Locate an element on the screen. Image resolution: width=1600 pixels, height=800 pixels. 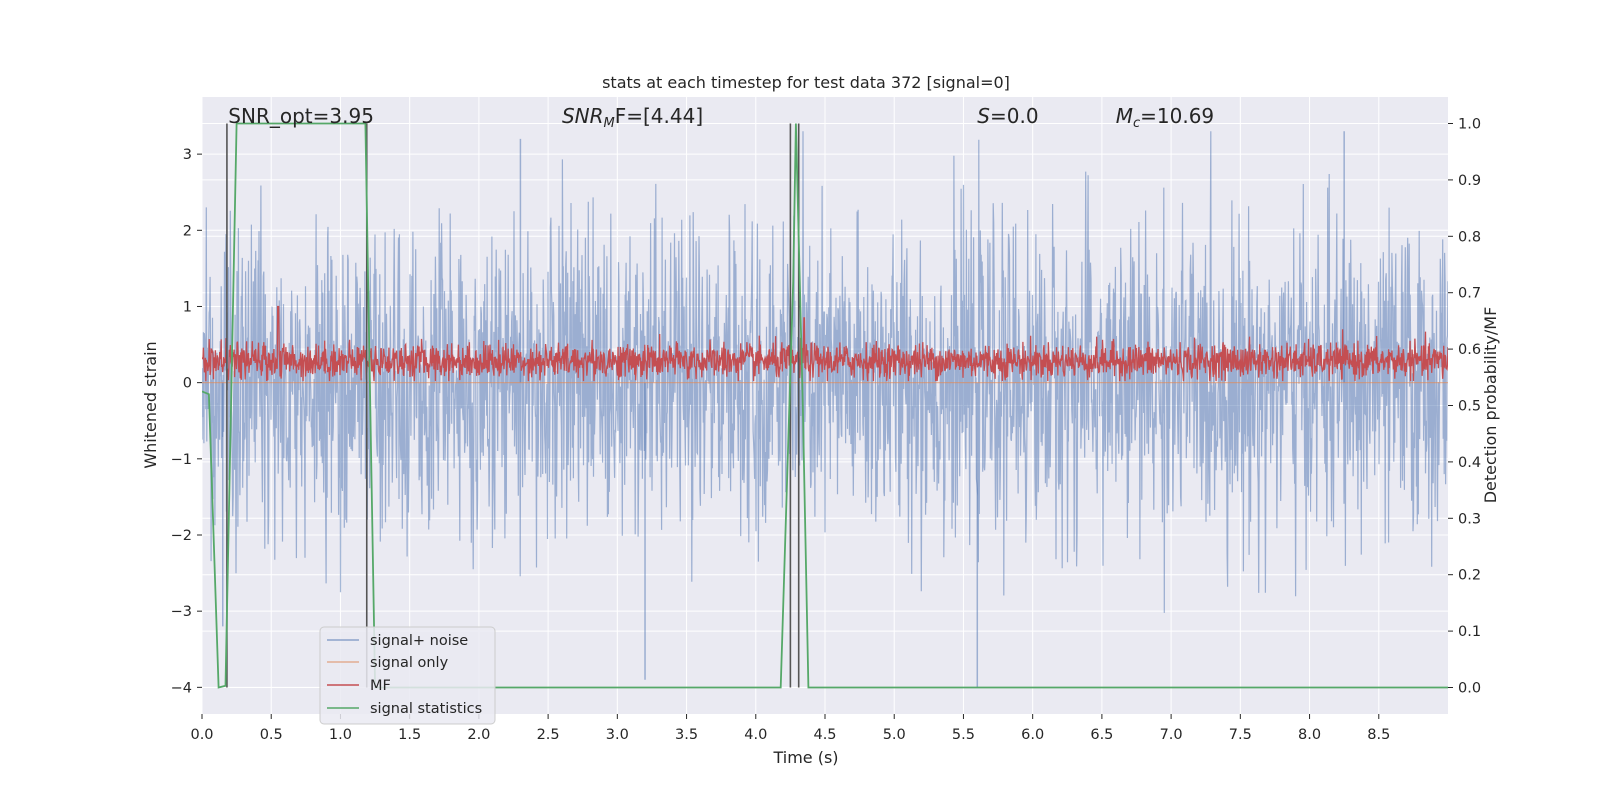
y-tick-label: 0 is located at coordinates (187, 384).